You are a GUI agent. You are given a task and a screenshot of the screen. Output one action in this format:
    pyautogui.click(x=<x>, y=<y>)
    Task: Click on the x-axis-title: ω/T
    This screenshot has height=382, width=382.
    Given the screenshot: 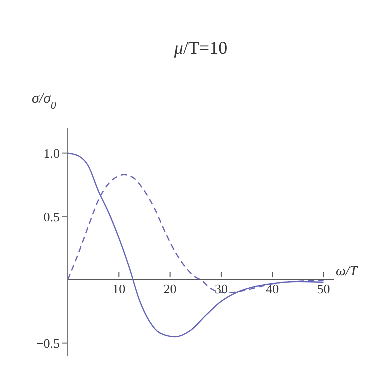 What is the action you would take?
    pyautogui.click(x=347, y=272)
    